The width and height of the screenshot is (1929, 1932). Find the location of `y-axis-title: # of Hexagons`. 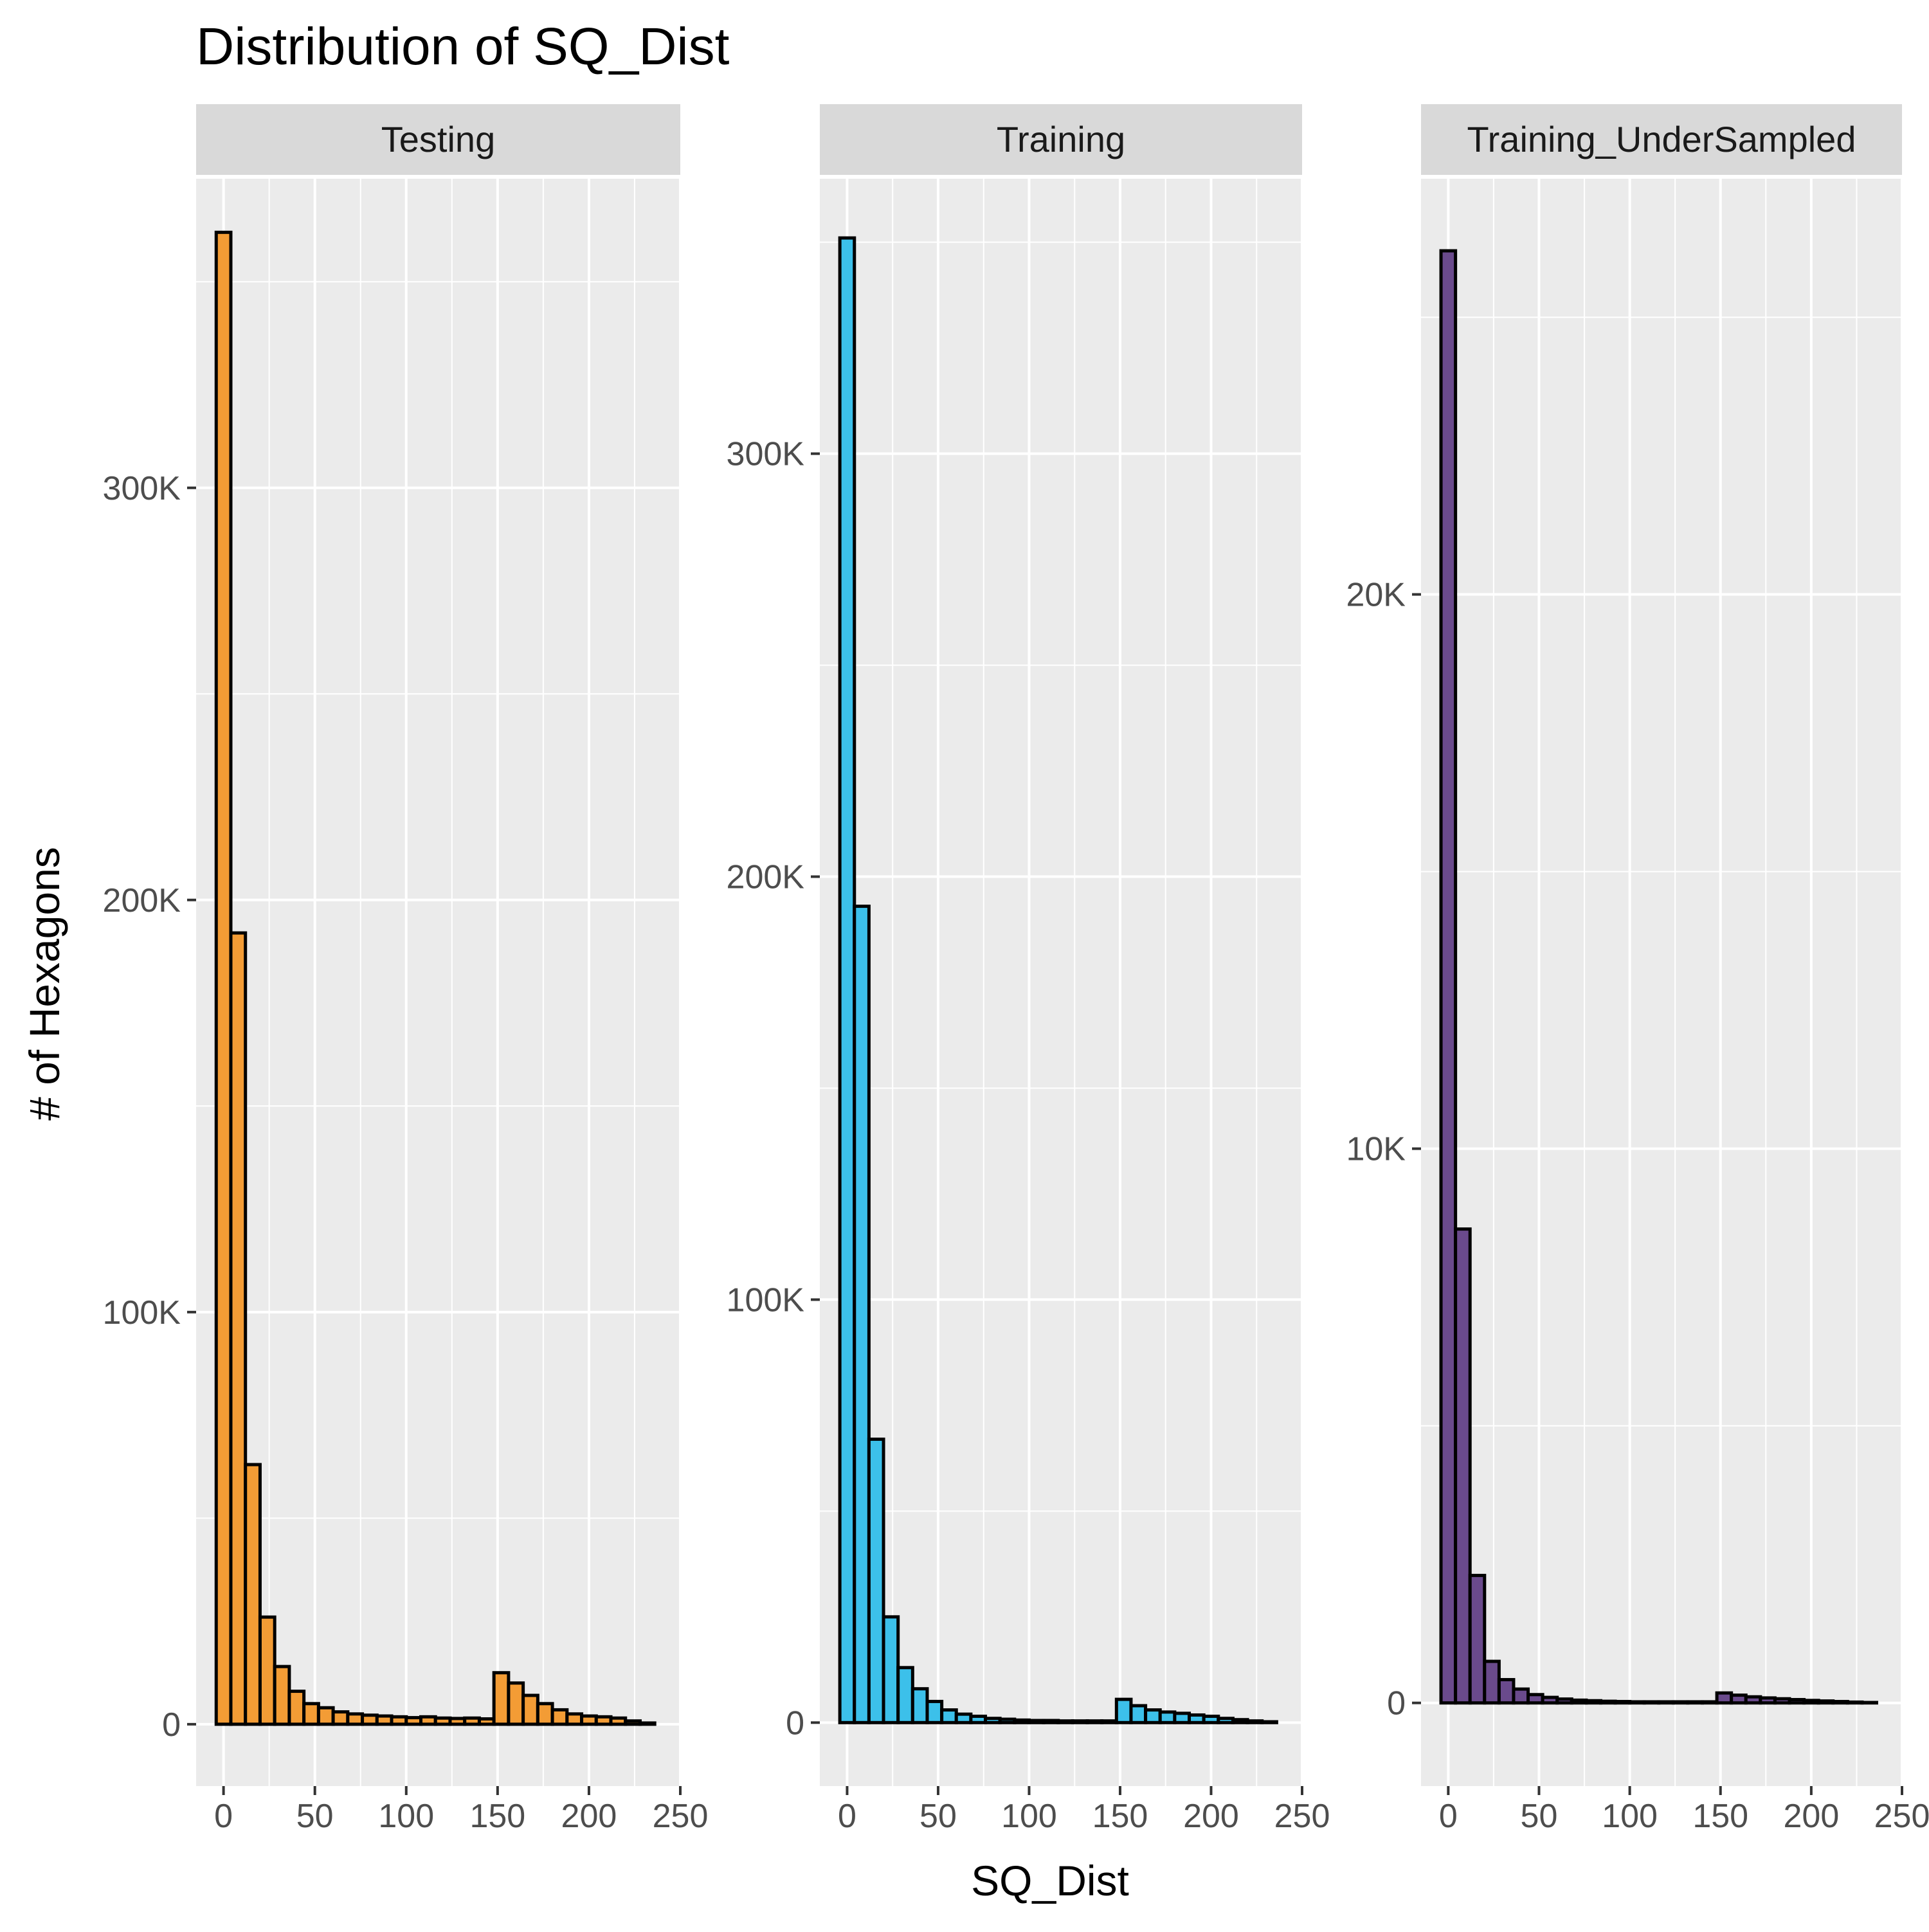

y-axis-title: # of Hexagons is located at coordinates (44, 984).